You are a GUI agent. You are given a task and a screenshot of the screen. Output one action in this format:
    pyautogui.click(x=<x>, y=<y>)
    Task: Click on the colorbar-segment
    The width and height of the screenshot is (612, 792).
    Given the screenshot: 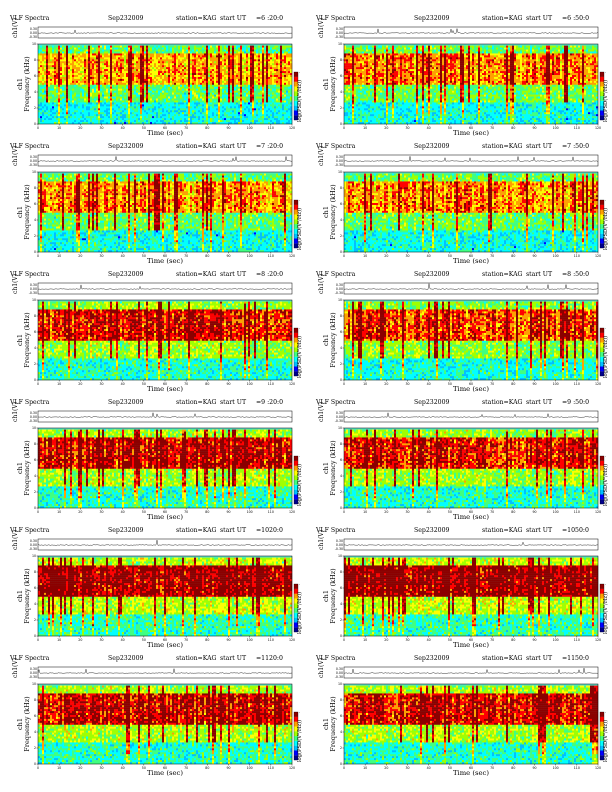 What is the action you would take?
    pyautogui.click(x=602, y=330)
    